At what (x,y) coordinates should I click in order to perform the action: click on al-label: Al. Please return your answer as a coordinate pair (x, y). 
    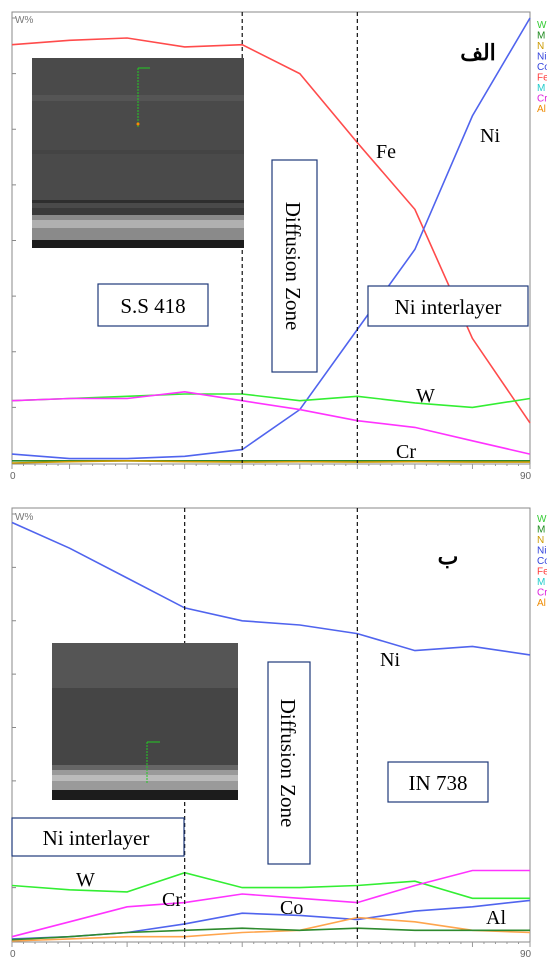
    Looking at the image, I should click on (496, 918).